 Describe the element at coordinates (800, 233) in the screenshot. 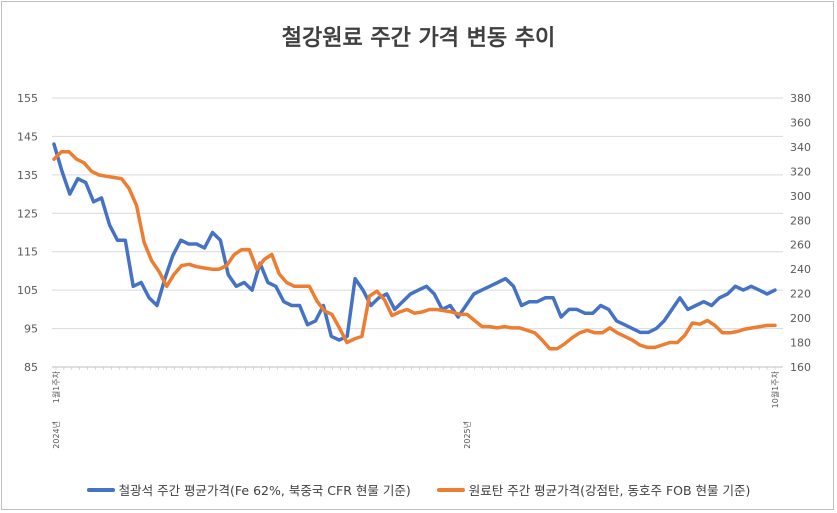

I see `right-y-axis: 160 180 200 220 240 260 280 300 320 340 360 380` at that location.